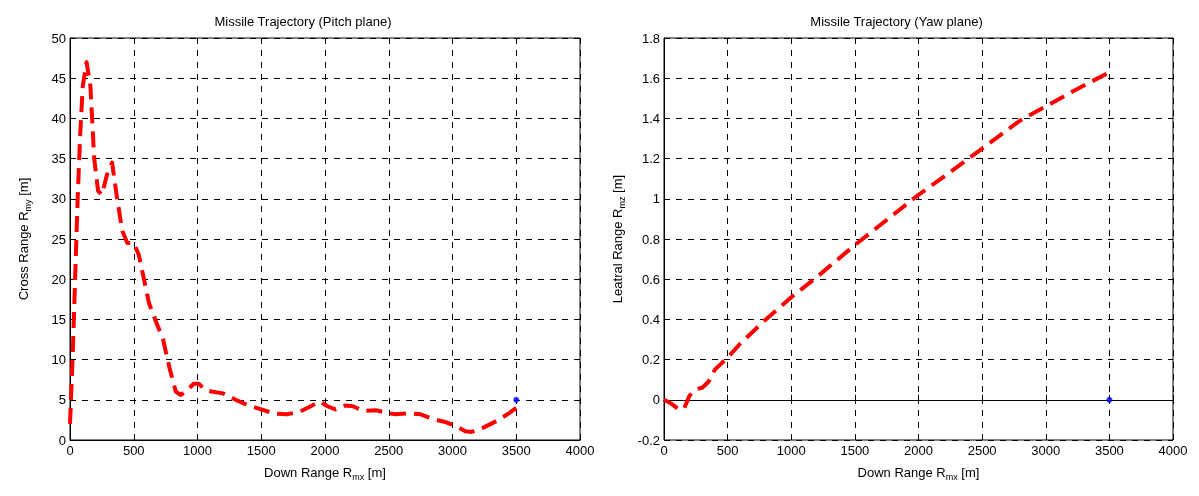 The width and height of the screenshot is (1199, 496). What do you see at coordinates (650, 159) in the screenshot?
I see `y-tick-label: 1.2` at bounding box center [650, 159].